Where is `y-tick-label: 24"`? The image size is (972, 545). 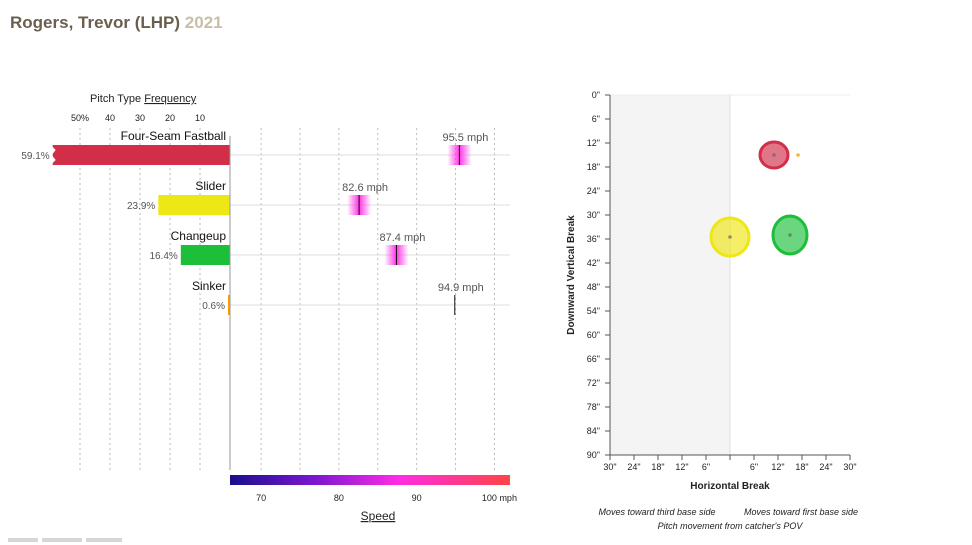
y-tick-label: 24" is located at coordinates (593, 191).